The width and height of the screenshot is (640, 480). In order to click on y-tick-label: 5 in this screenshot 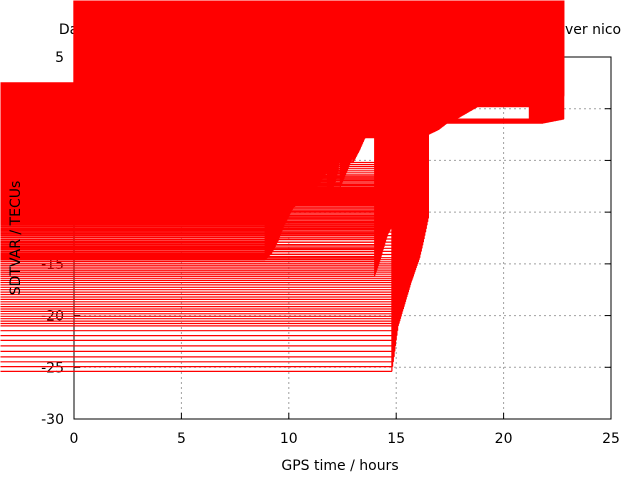, I will do `click(59, 58)`.